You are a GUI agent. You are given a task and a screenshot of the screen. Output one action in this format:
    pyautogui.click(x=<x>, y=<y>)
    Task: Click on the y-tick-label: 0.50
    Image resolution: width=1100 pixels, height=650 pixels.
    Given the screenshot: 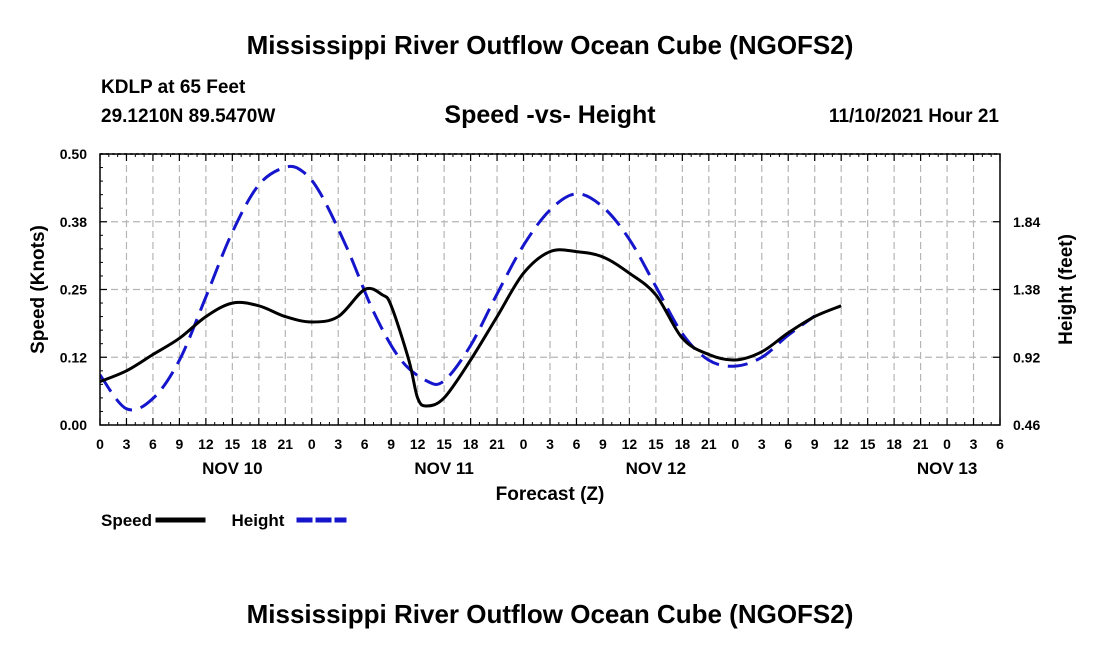 What is the action you would take?
    pyautogui.click(x=73, y=154)
    